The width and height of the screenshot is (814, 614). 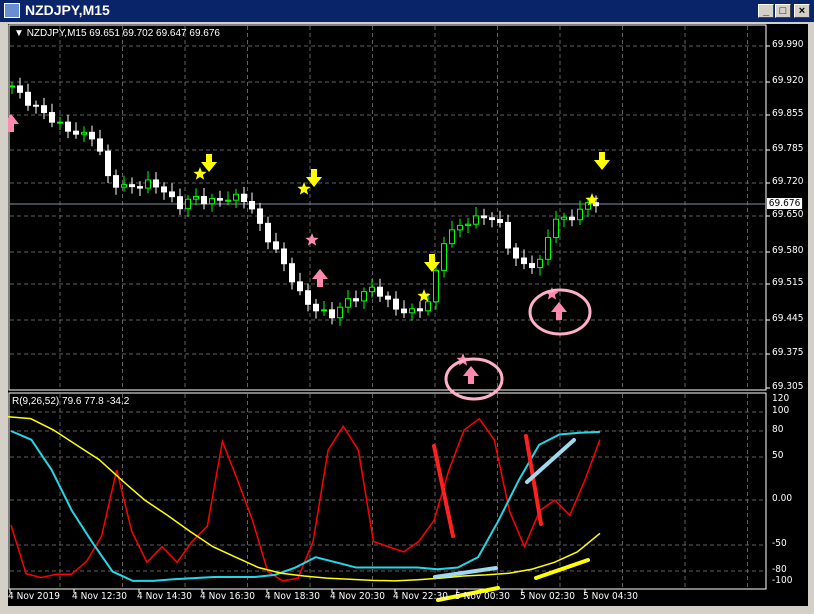 What do you see at coordinates (788, 250) in the screenshot?
I see `price-axis-label: 69.580` at bounding box center [788, 250].